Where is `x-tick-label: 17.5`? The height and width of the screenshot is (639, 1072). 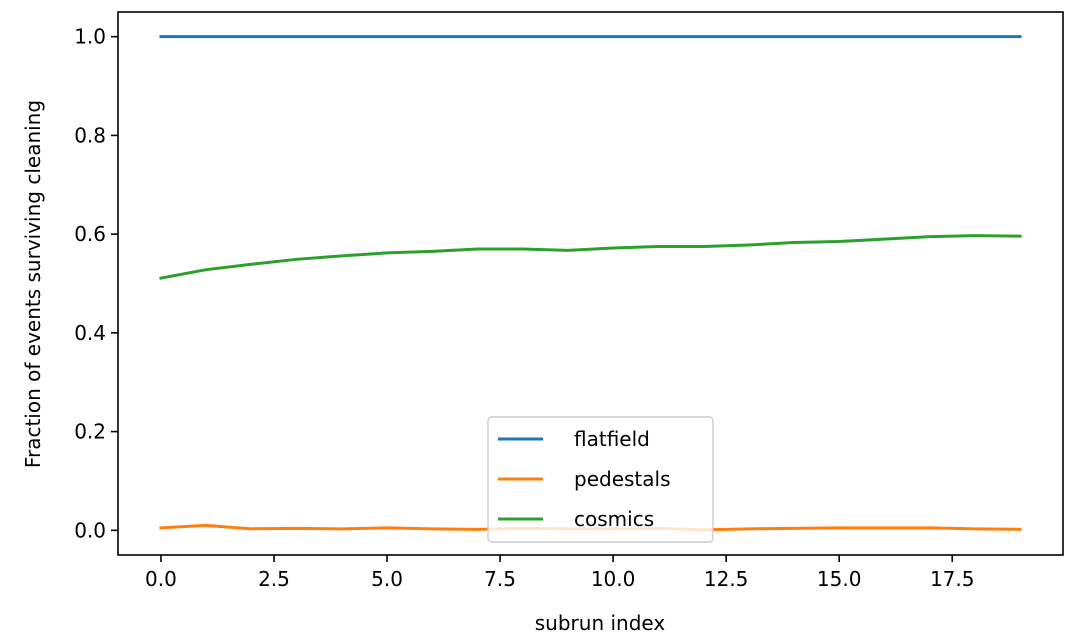
x-tick-label: 17.5 is located at coordinates (952, 579).